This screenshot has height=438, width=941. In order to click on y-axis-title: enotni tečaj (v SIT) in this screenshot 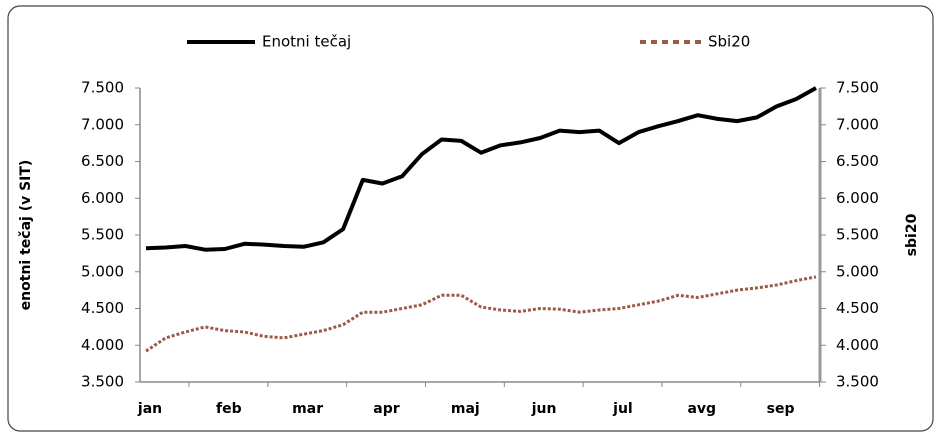, I will do `click(26, 235)`.